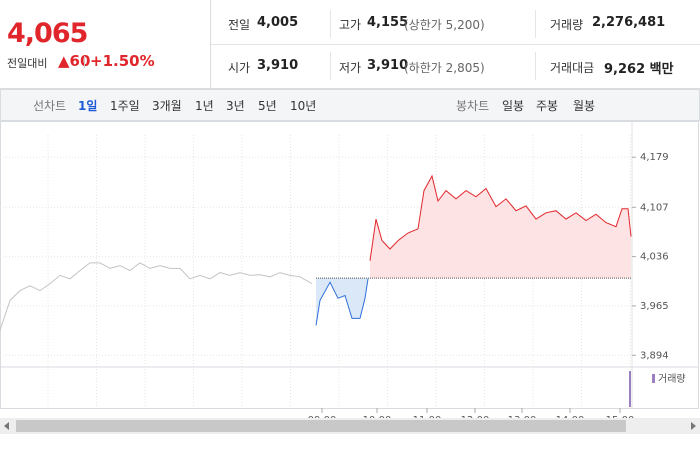 The image size is (700, 450). I want to click on period-tab: 10년, so click(303, 106).